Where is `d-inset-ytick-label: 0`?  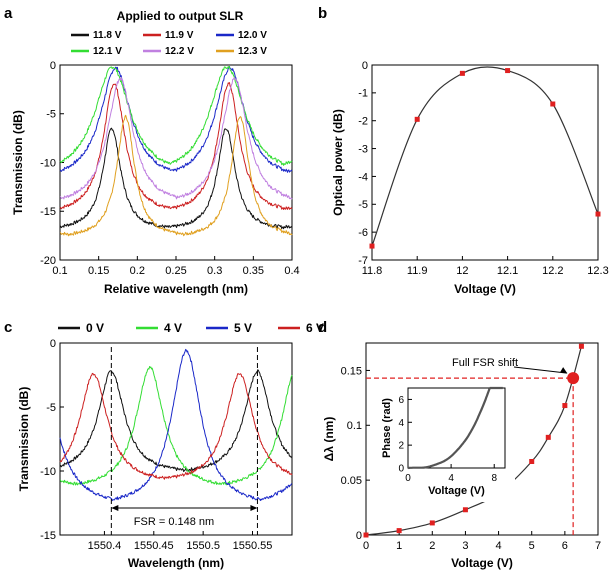 d-inset-ytick-label: 0 is located at coordinates (401, 469).